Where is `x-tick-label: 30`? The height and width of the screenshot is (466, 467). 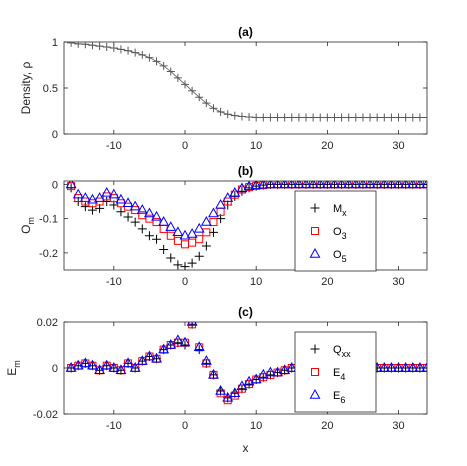 x-tick-label: 30 is located at coordinates (398, 282).